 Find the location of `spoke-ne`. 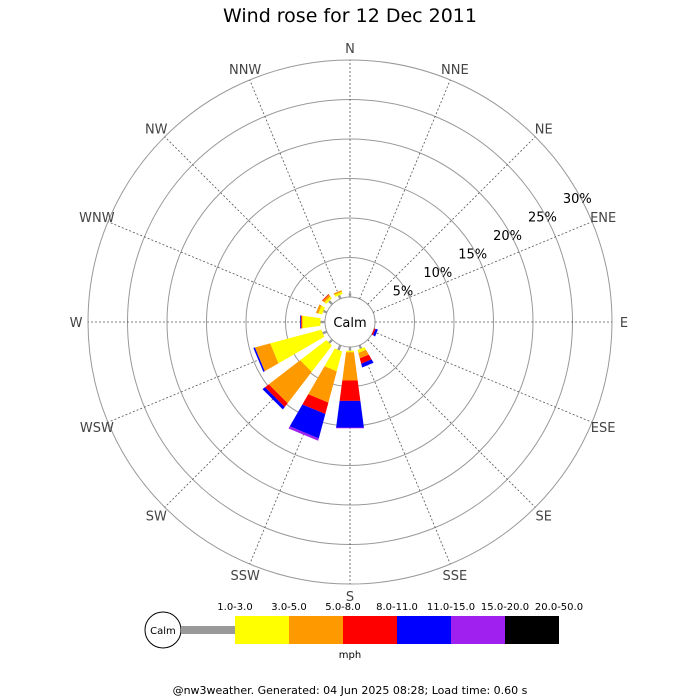

spoke-ne is located at coordinates (451, 220).